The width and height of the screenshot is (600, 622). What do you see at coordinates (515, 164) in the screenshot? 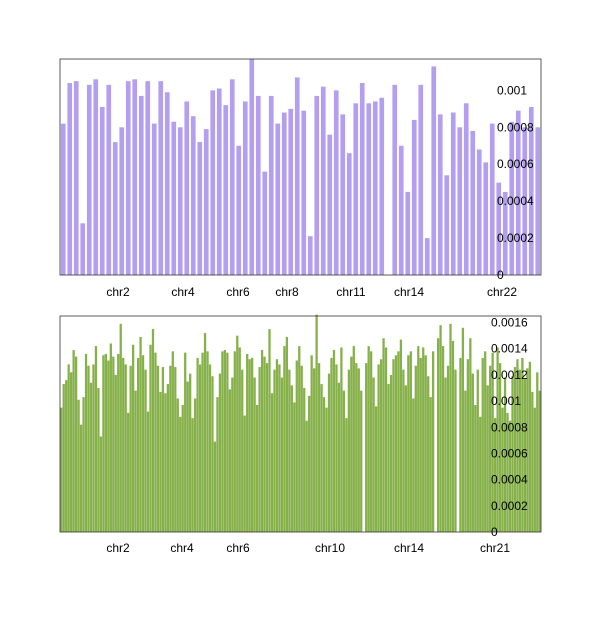
I see `y-tick-label: 0.0006` at bounding box center [515, 164].